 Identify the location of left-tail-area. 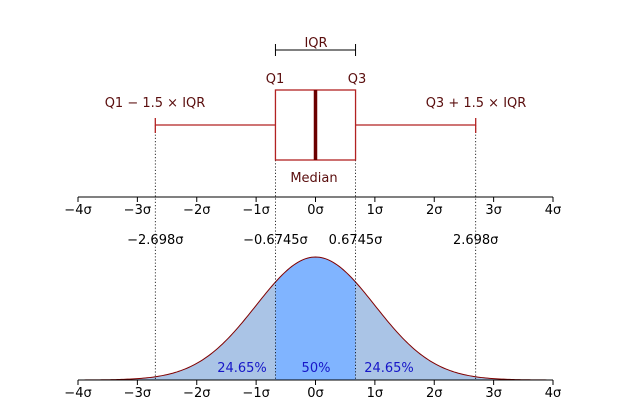
(177, 331).